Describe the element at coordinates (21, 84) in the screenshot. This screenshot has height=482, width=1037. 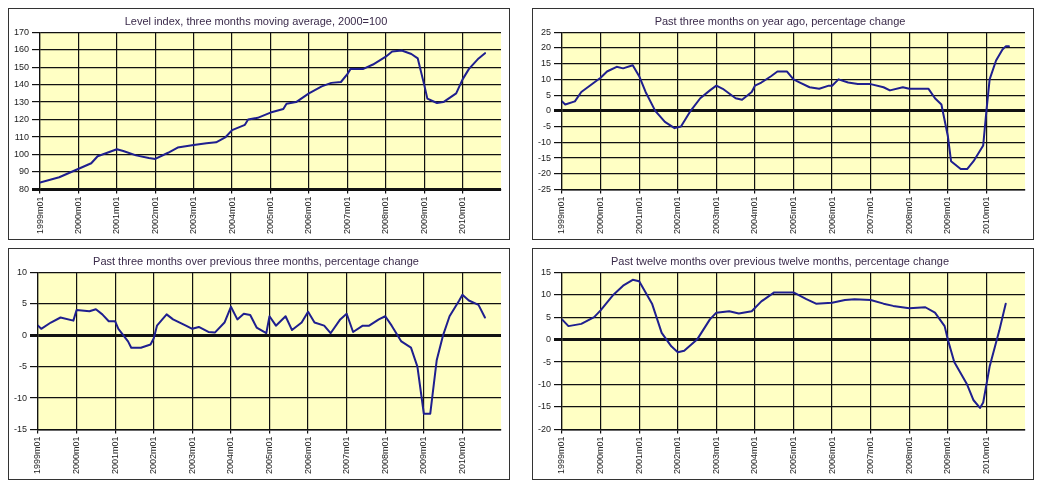
I see `y-tick-label: 140` at that location.